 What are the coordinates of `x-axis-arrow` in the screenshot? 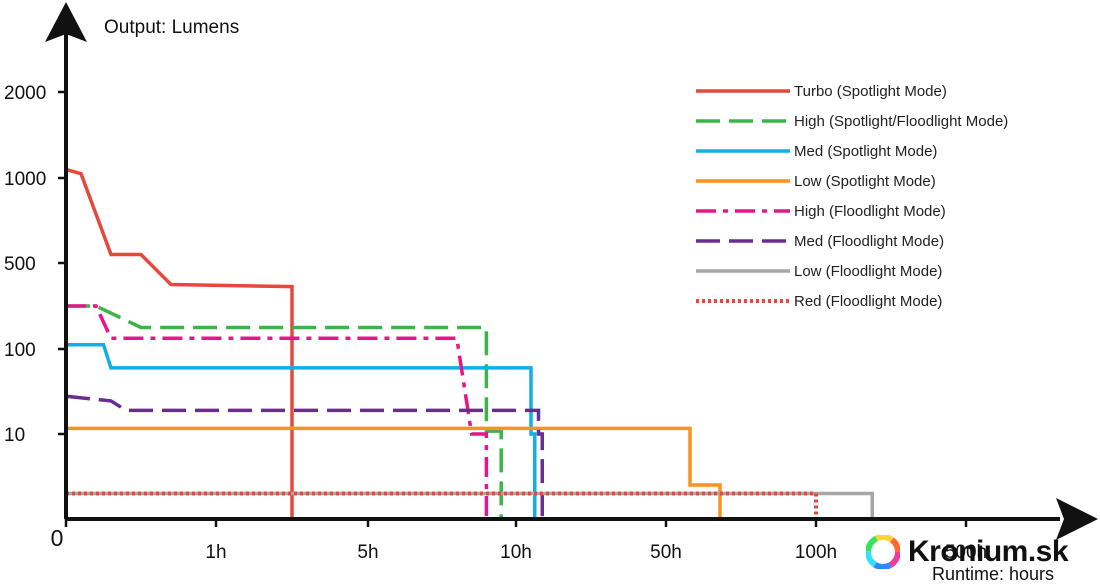 It's located at (1077, 519).